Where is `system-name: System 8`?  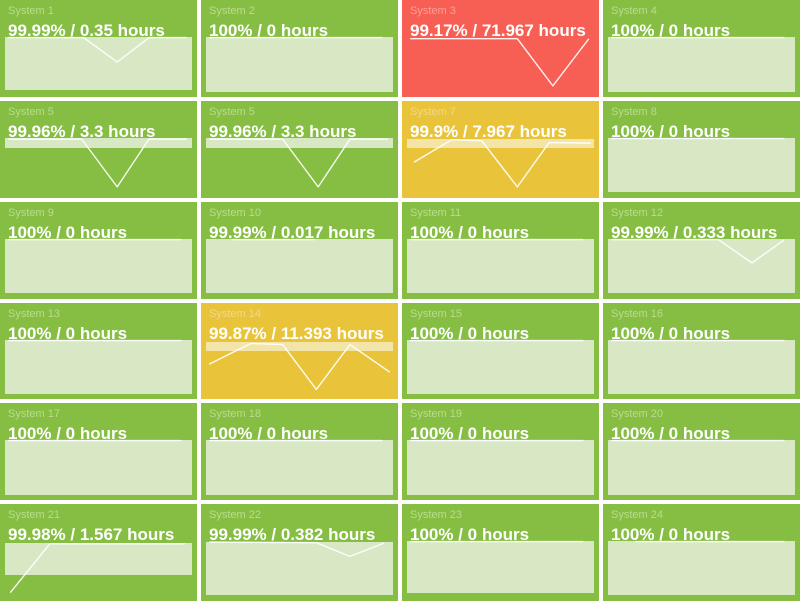
system-name: System 8 is located at coordinates (634, 111).